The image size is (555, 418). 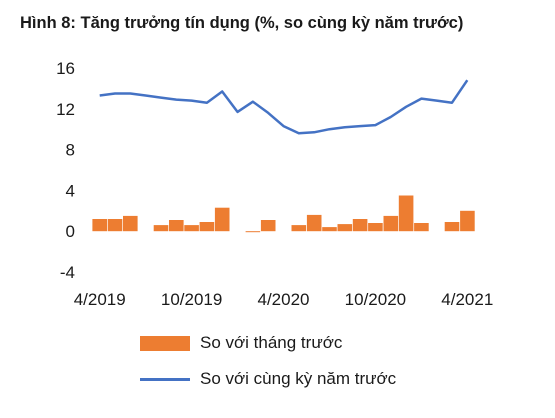 I want to click on bar-10-2020, so click(x=375, y=227).